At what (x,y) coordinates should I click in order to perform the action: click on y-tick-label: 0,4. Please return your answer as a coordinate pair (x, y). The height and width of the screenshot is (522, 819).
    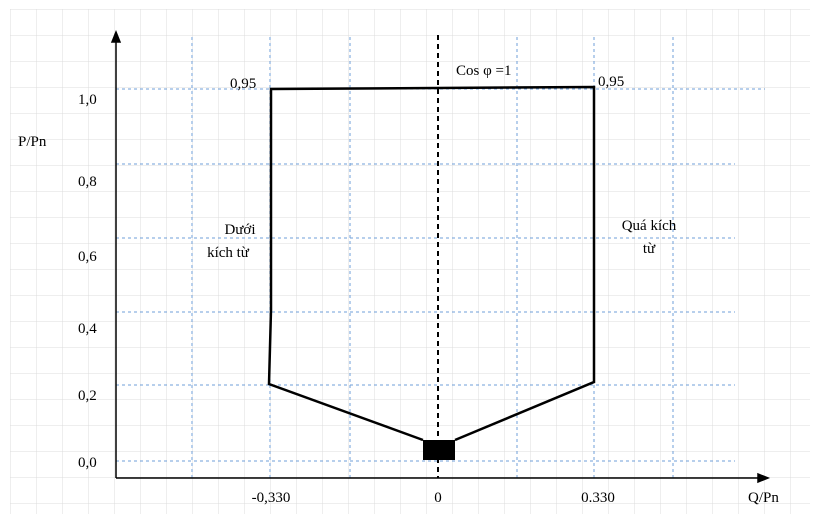
    Looking at the image, I should click on (87, 329).